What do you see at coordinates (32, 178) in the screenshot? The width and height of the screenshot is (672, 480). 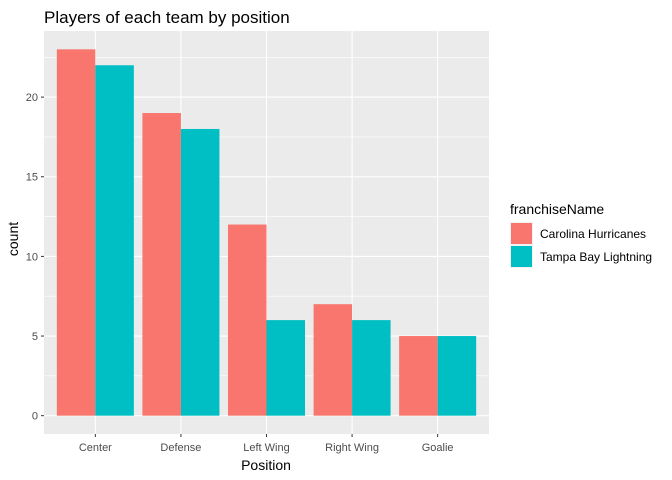 I see `y-tick-label: 15` at bounding box center [32, 178].